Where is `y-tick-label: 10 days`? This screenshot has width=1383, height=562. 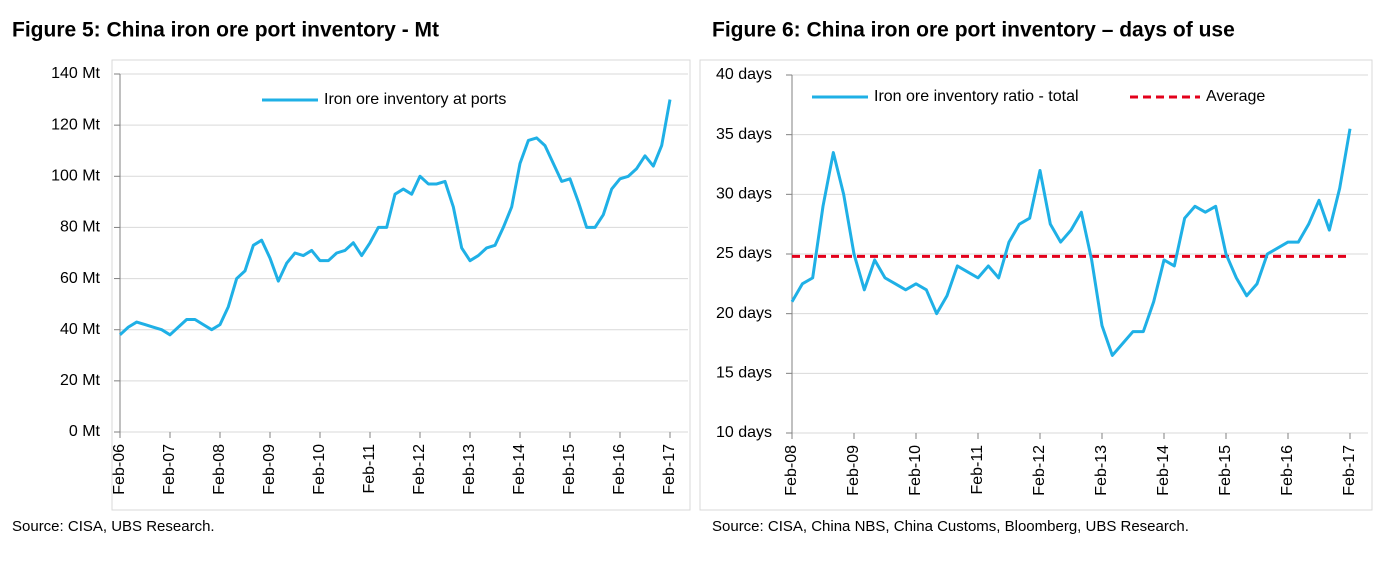 y-tick-label: 10 days is located at coordinates (744, 432).